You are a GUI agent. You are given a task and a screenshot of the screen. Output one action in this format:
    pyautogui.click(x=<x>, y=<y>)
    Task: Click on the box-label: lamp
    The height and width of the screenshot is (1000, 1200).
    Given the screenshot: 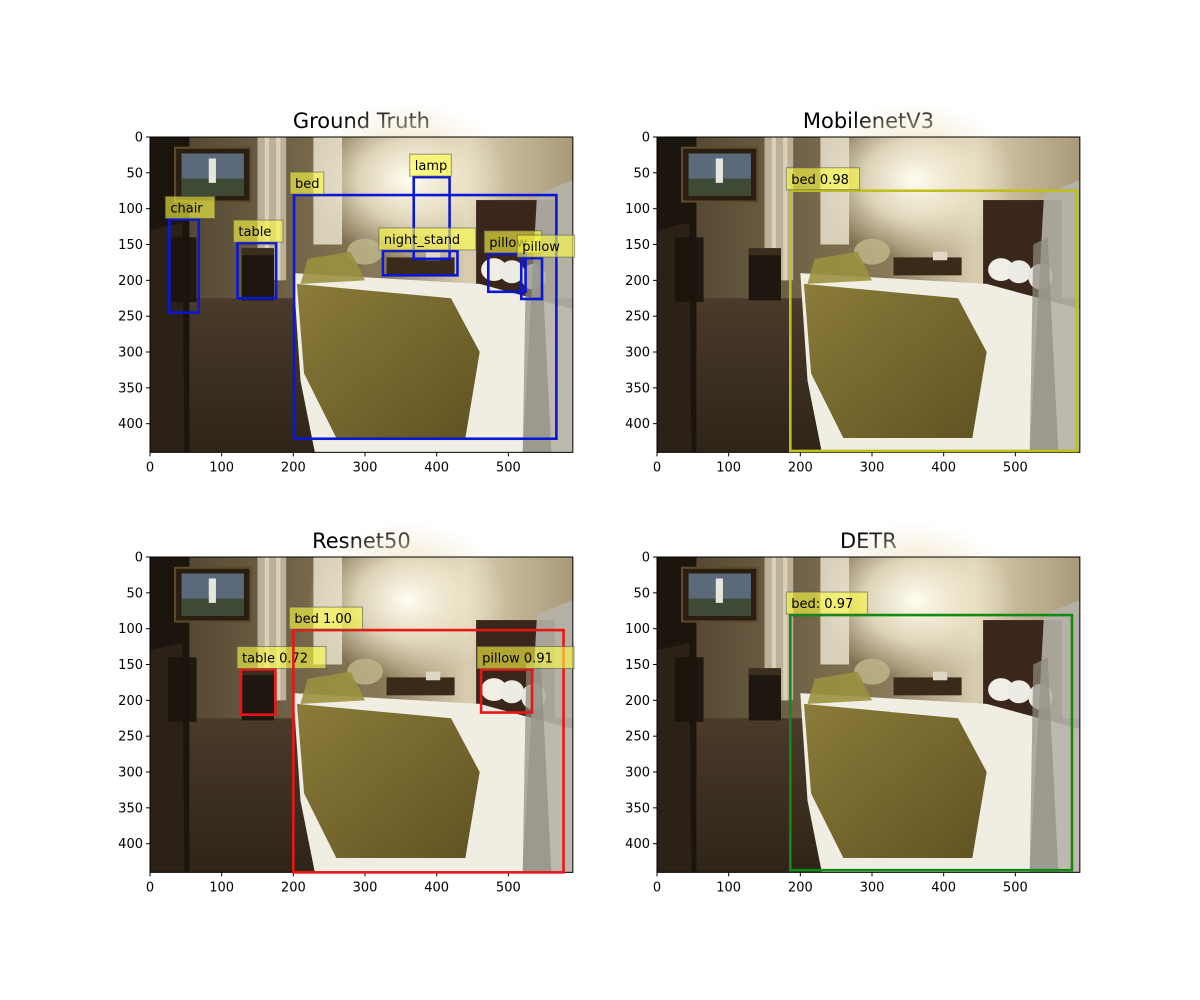 What is the action you would take?
    pyautogui.click(x=431, y=166)
    